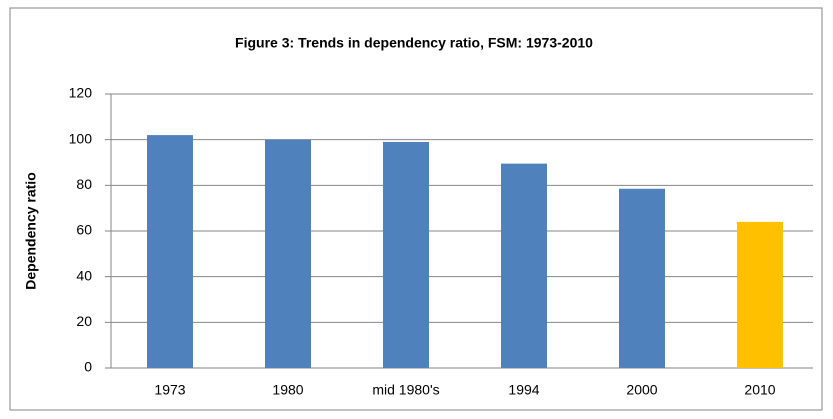 The image size is (833, 419). What do you see at coordinates (84, 275) in the screenshot?
I see `y-tick-label: 40` at bounding box center [84, 275].